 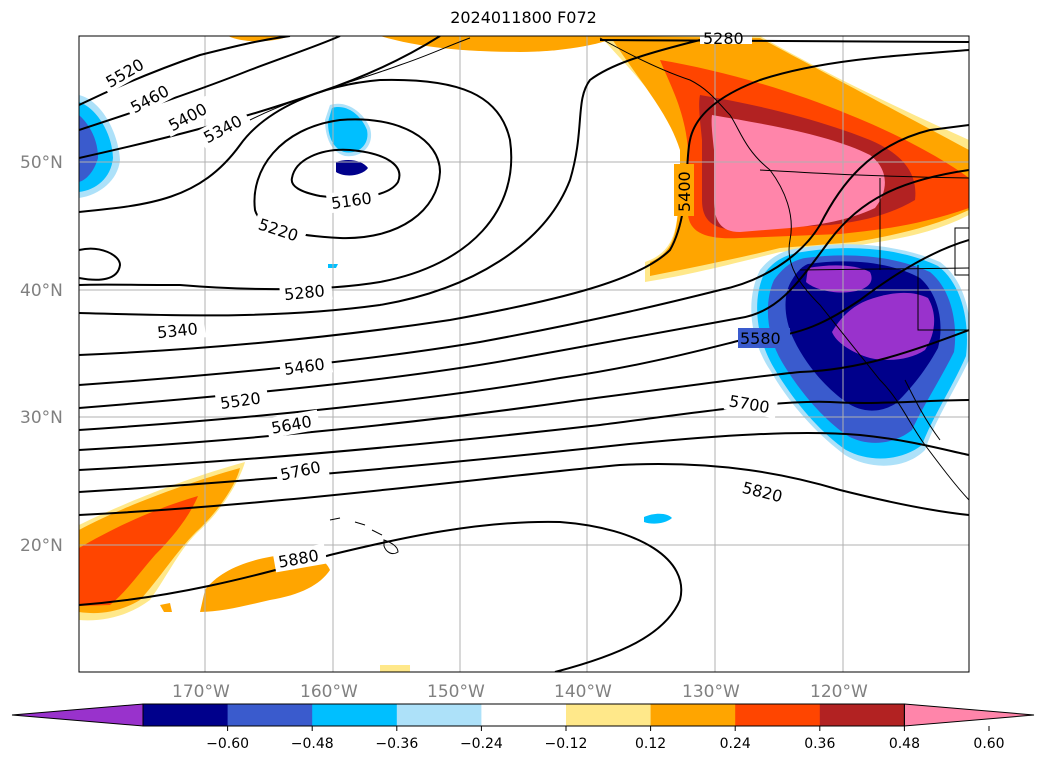 What do you see at coordinates (839, 279) in the screenshot?
I see `negative-anomaly-sw-purple-n` at bounding box center [839, 279].